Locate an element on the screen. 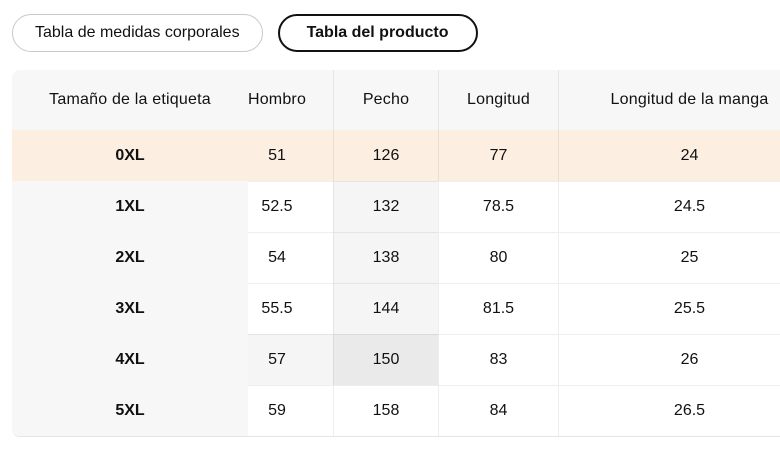  column-header-size-label: Tamaño de la etiqueta is located at coordinates (130, 99).